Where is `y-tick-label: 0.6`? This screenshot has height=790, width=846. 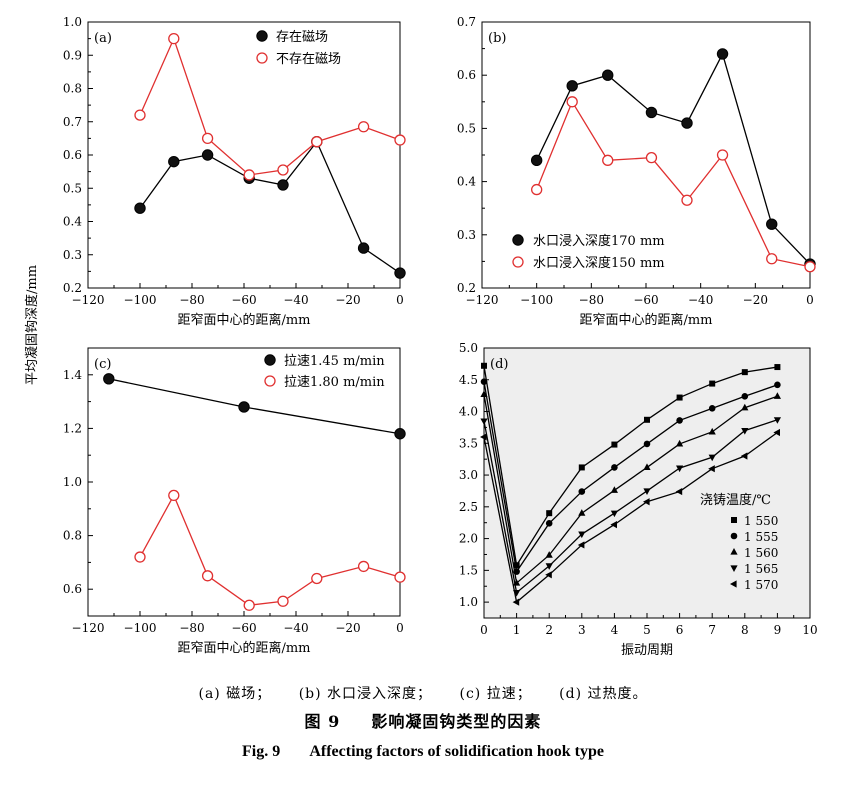
y-tick-label: 0.6 is located at coordinates (72, 155).